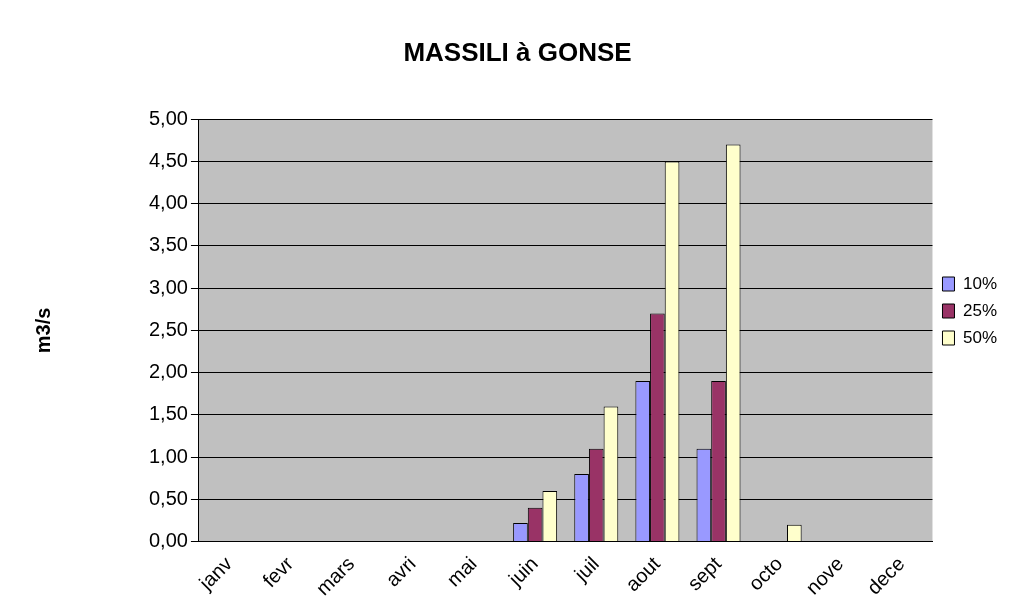  Describe the element at coordinates (168, 328) in the screenshot. I see `y-tick-label: 2,50` at that location.